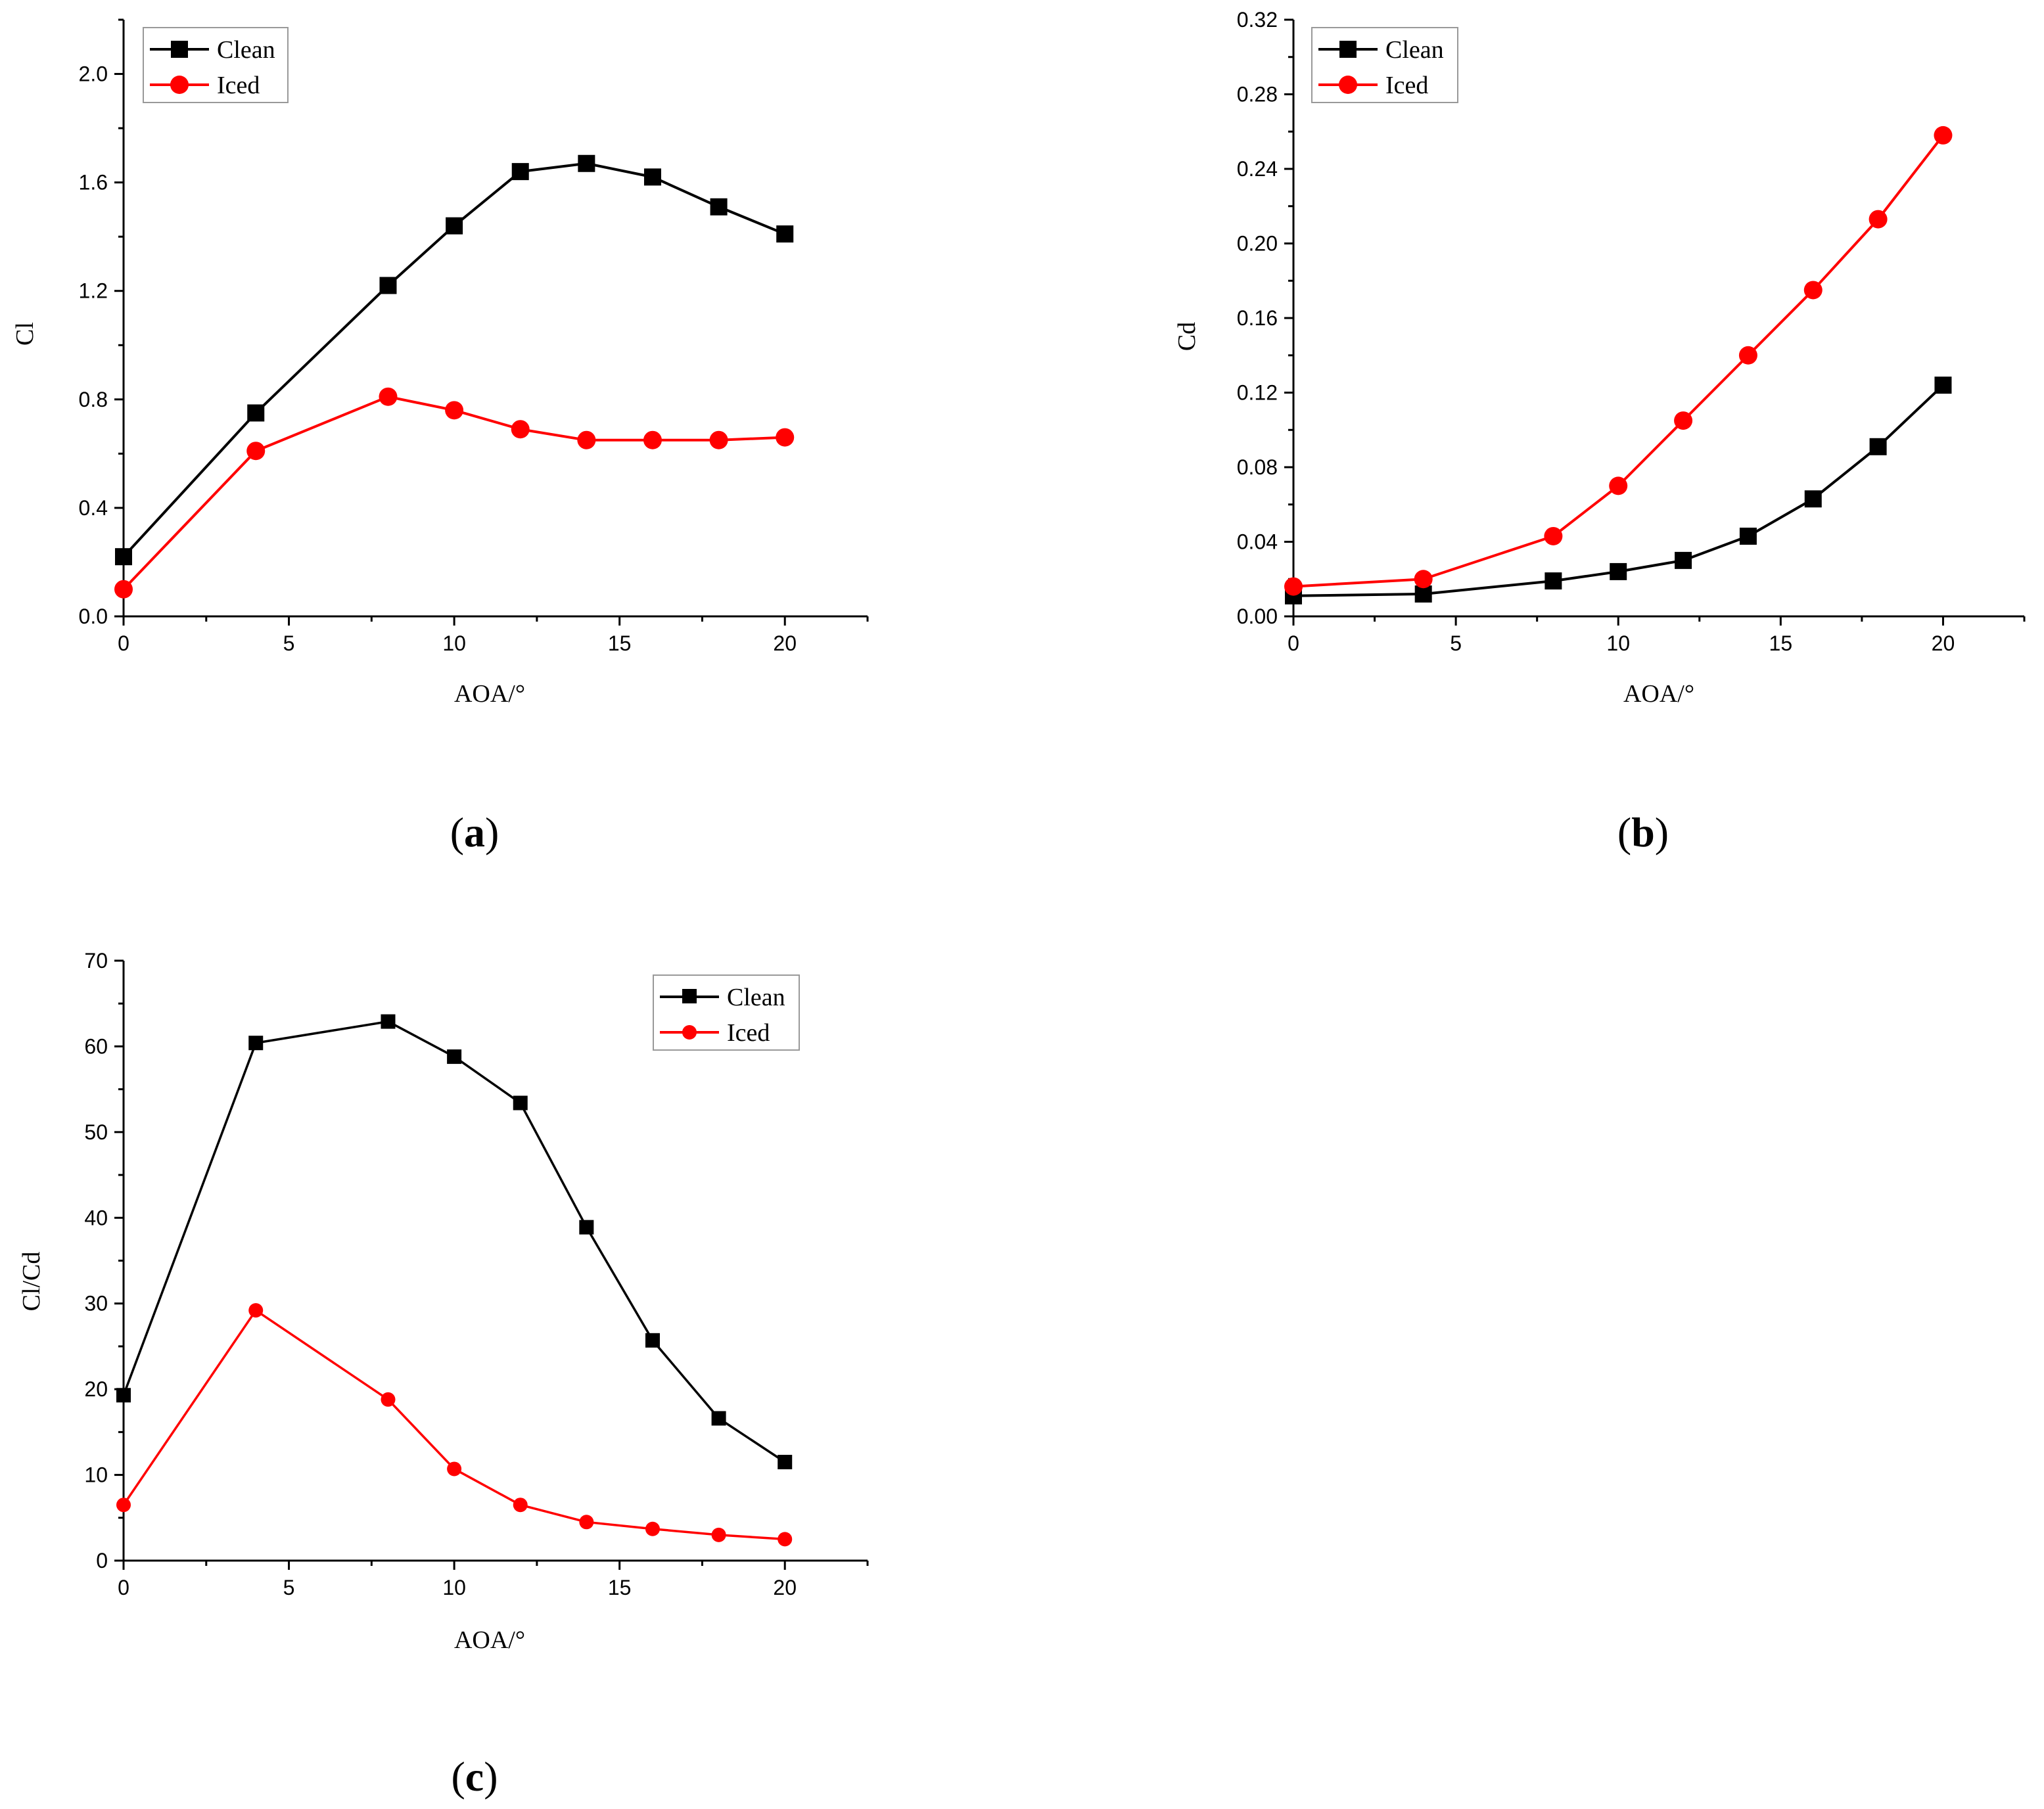  What do you see at coordinates (246, 50) in the screenshot?
I see `legend-a-clean-label: Clean` at bounding box center [246, 50].